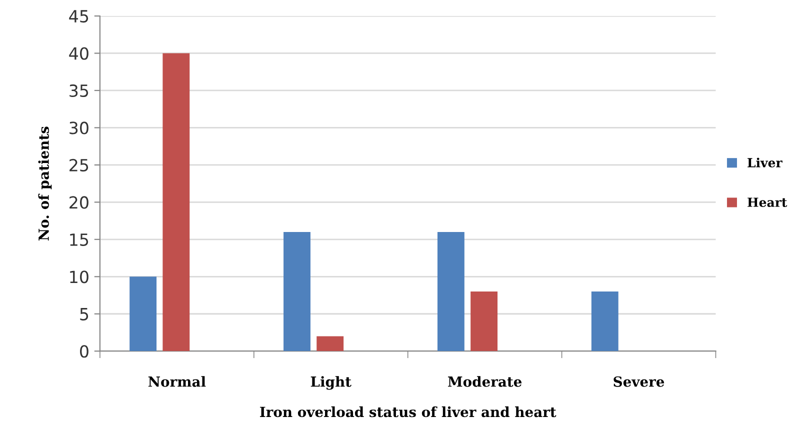 The image size is (806, 421). Describe the element at coordinates (79, 277) in the screenshot. I see `y-tick-label: 10` at that location.